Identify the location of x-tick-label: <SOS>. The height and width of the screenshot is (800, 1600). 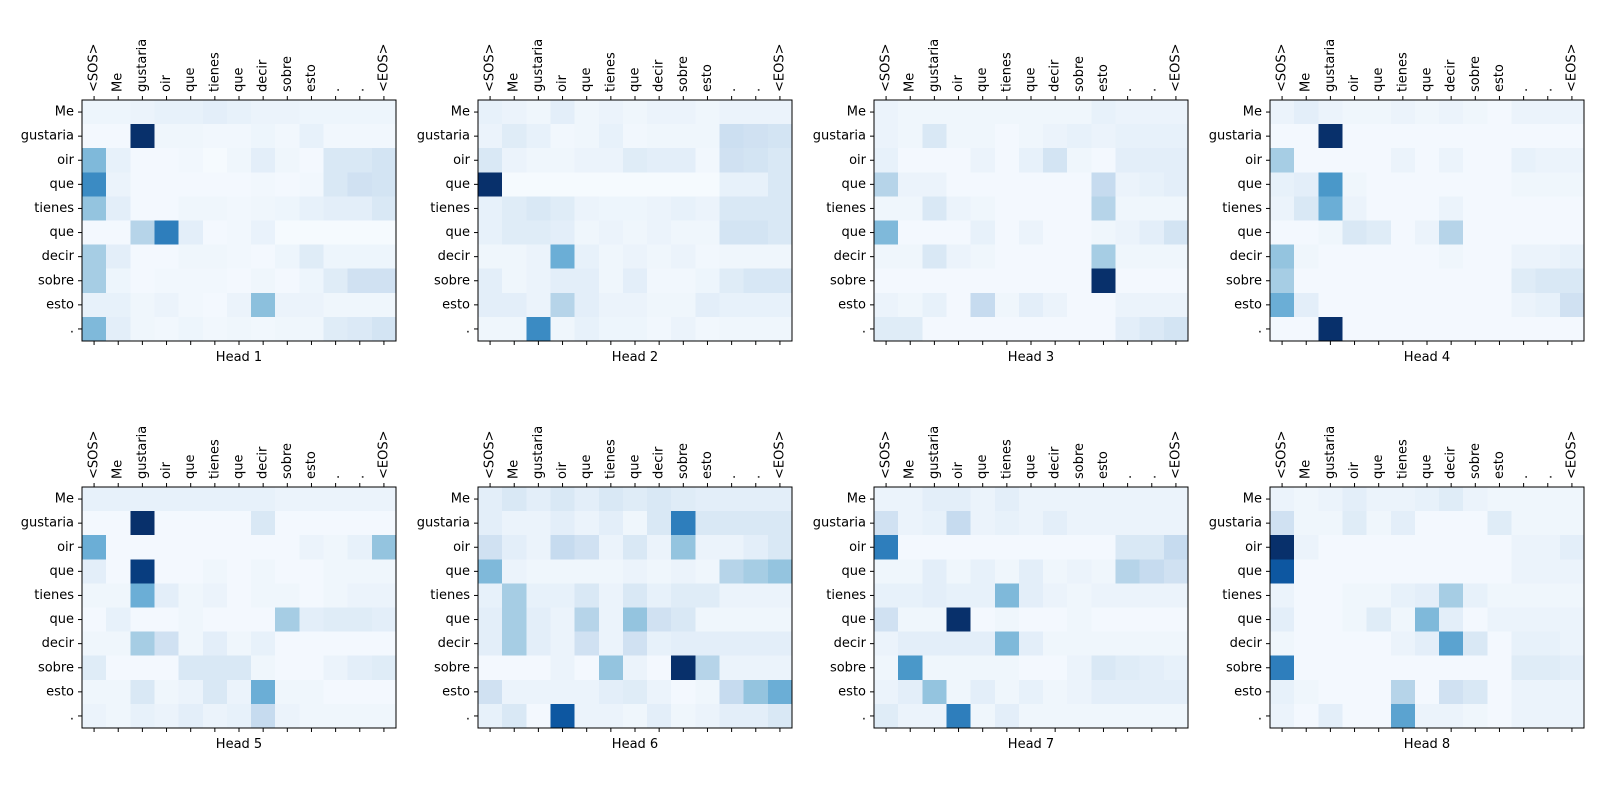
(490, 454).